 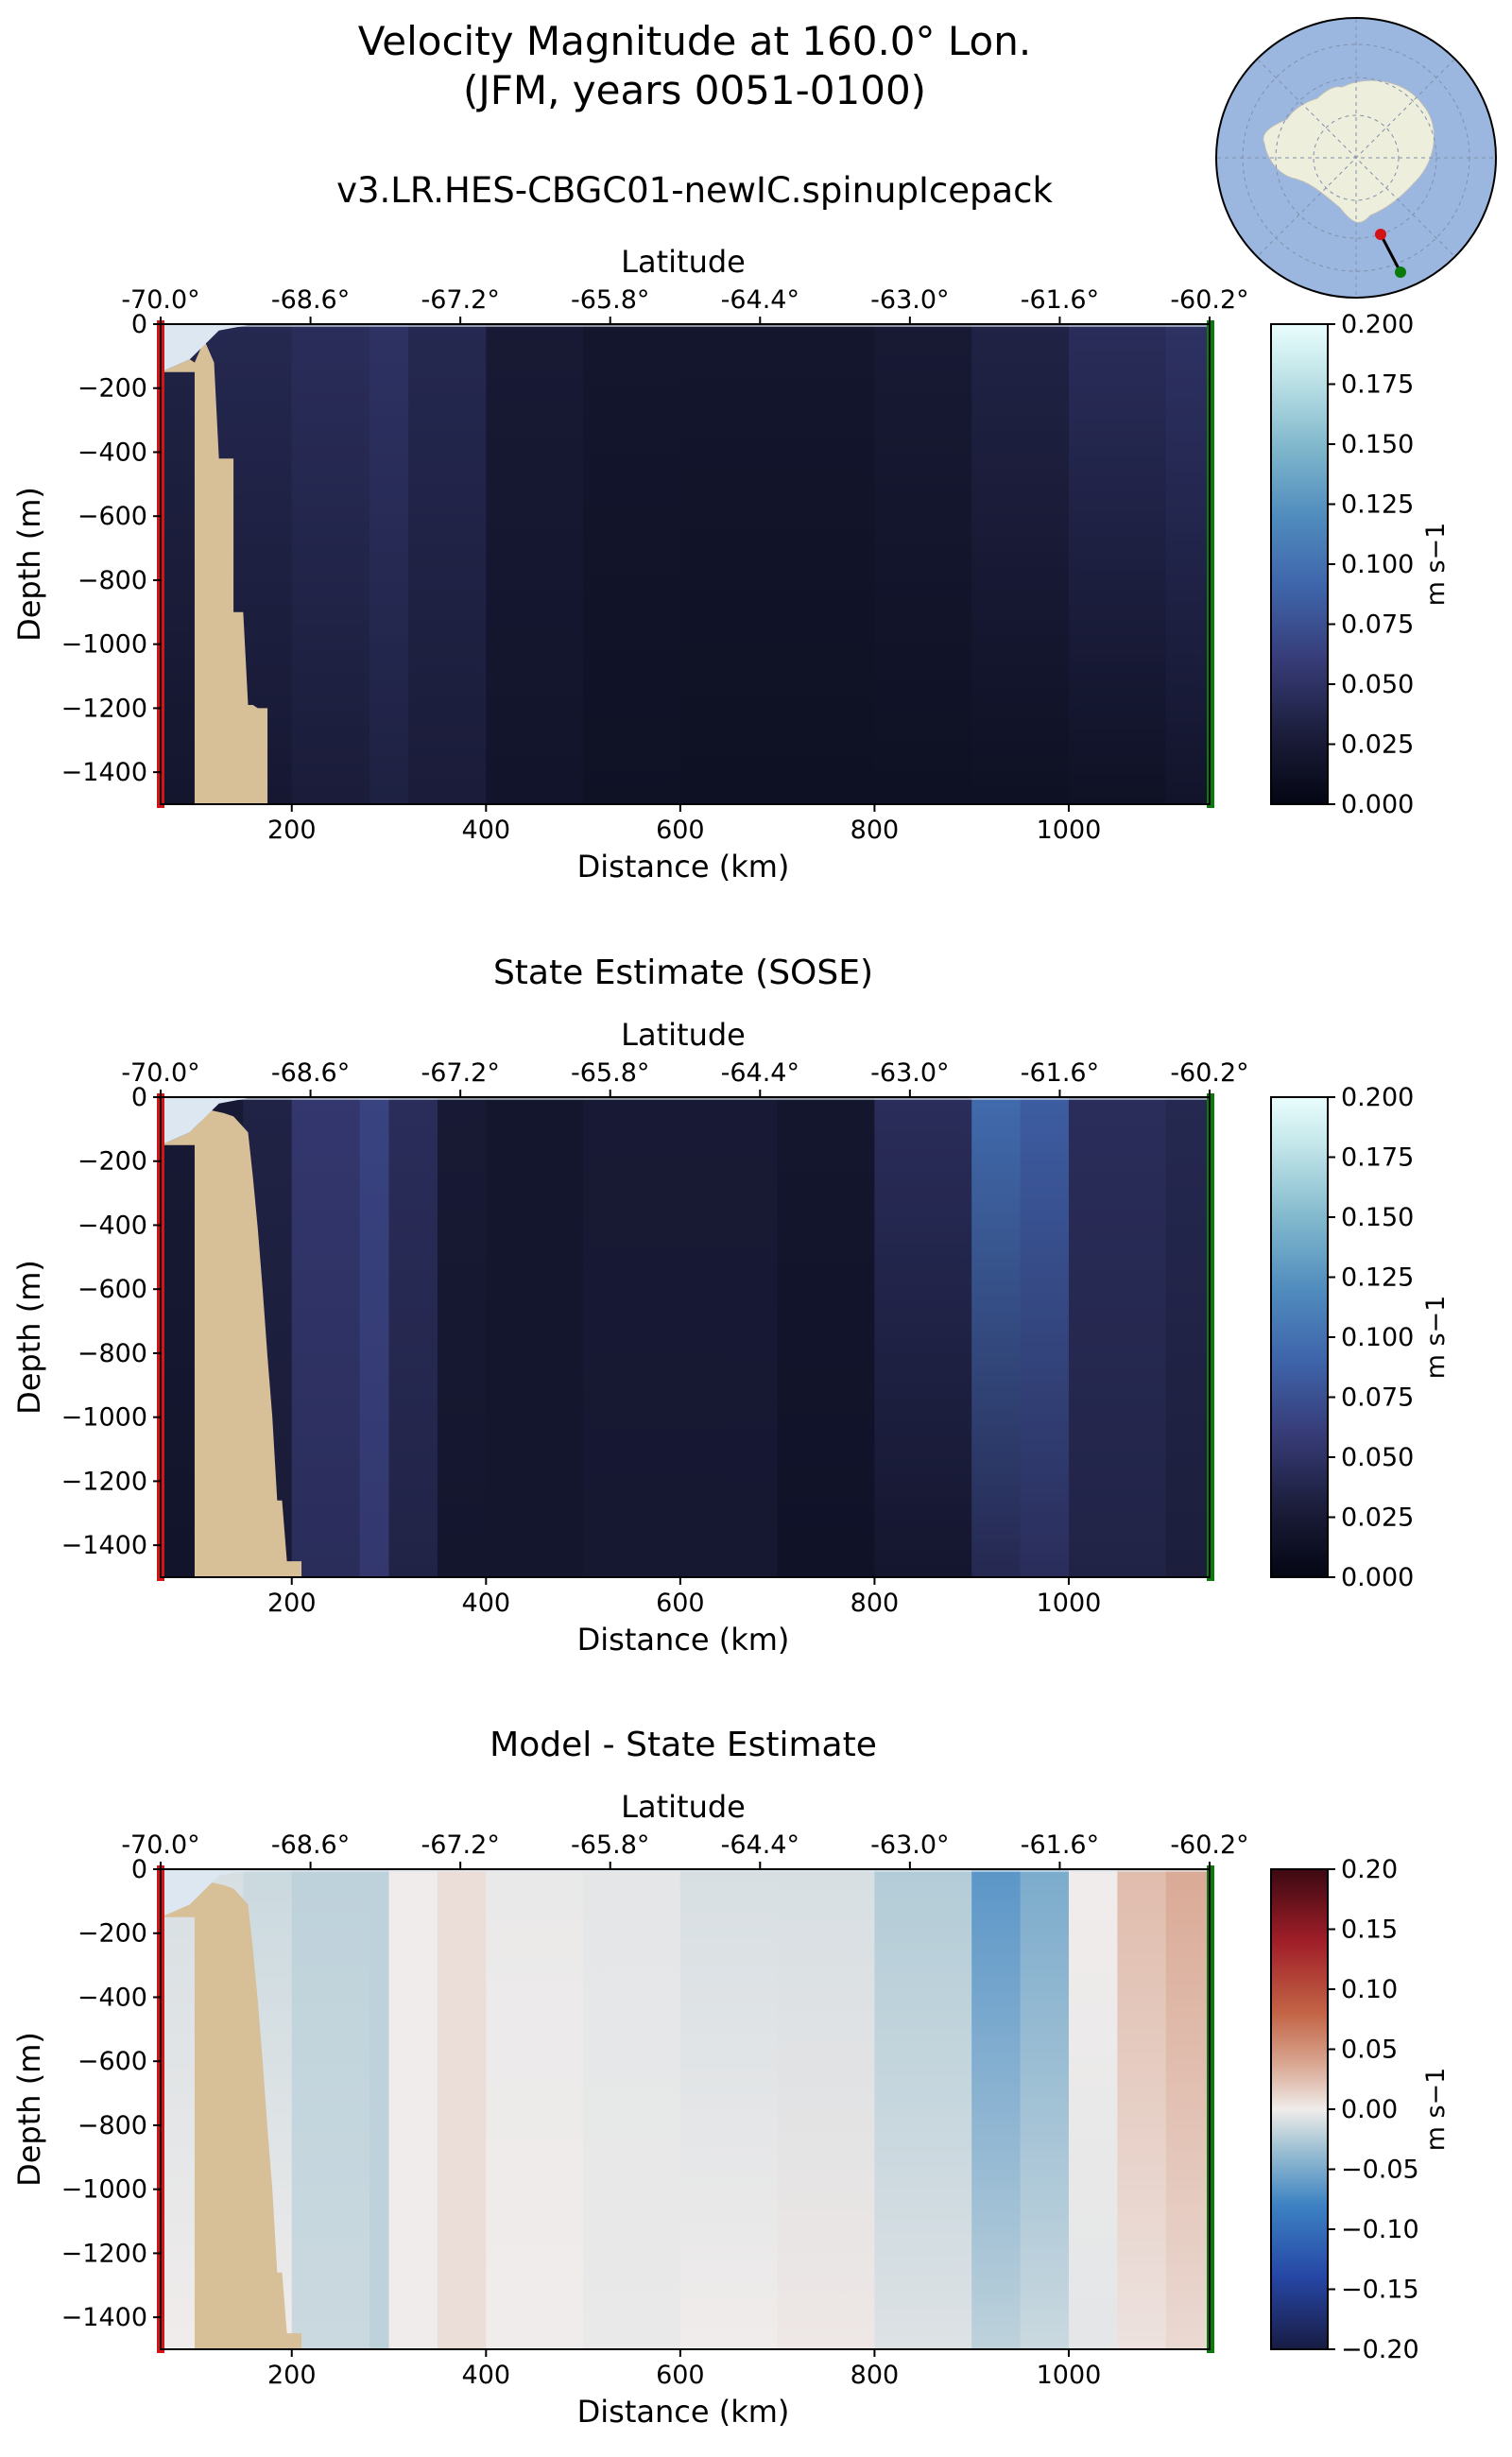 I want to click on lat-tick-label: -70.0°, so click(x=160, y=1073).